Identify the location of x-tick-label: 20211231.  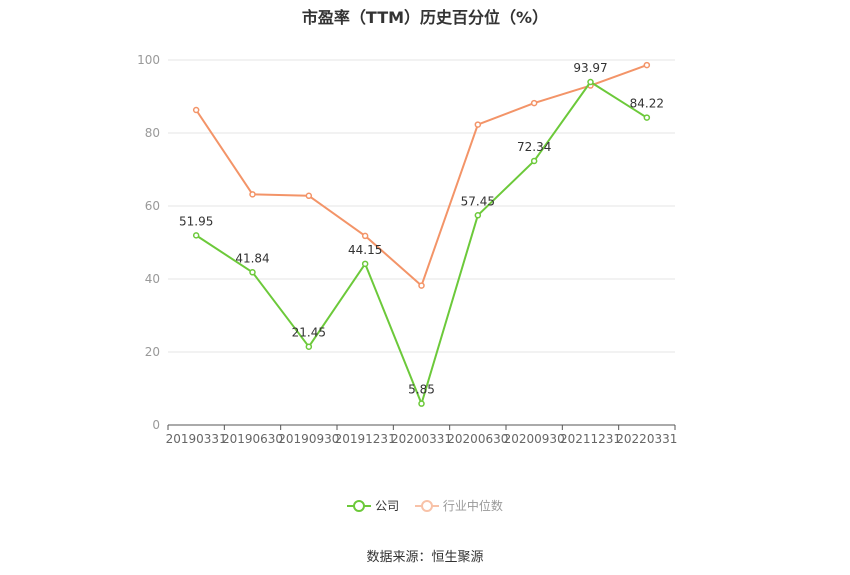
(590, 439).